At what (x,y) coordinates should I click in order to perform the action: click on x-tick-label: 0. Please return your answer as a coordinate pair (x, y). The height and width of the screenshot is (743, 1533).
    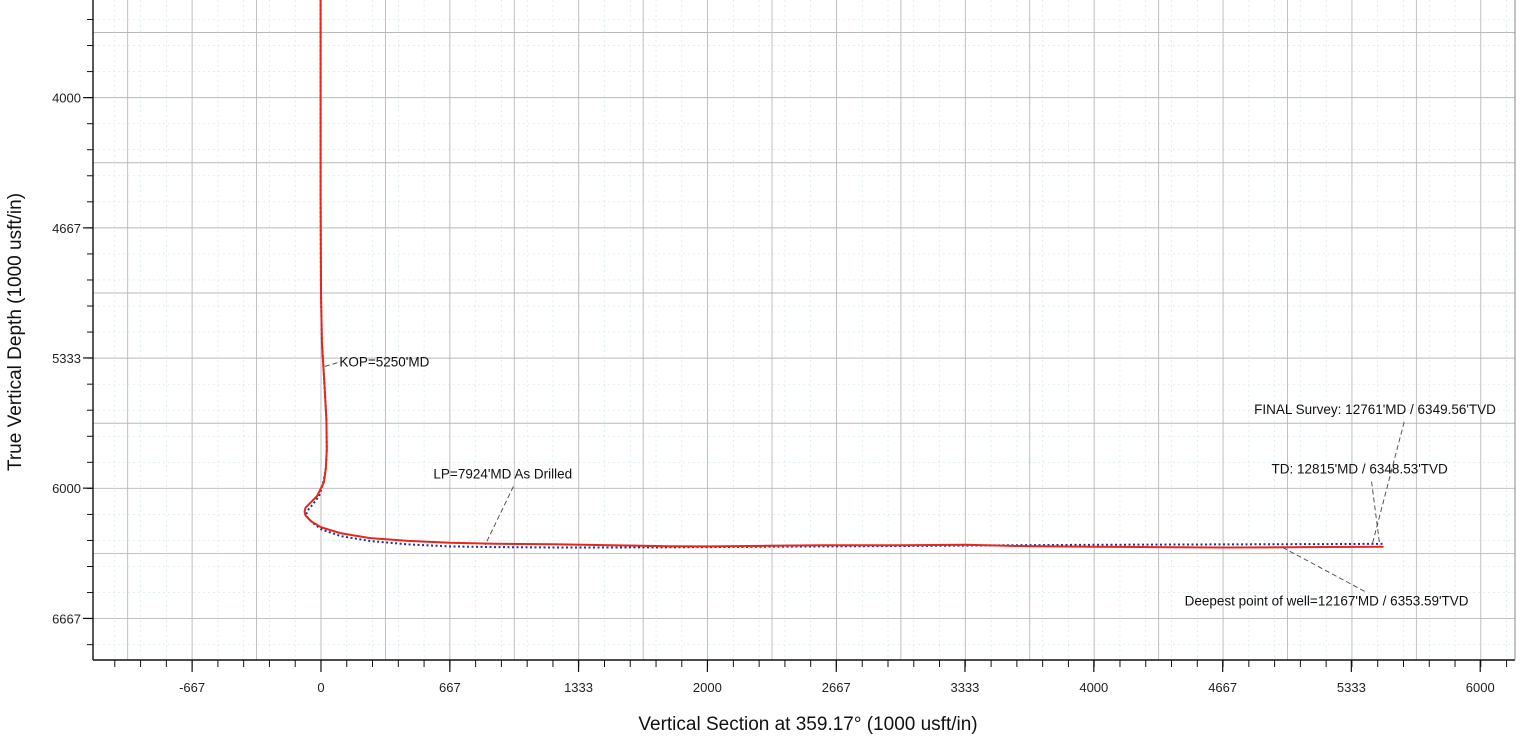
    Looking at the image, I should click on (320, 687).